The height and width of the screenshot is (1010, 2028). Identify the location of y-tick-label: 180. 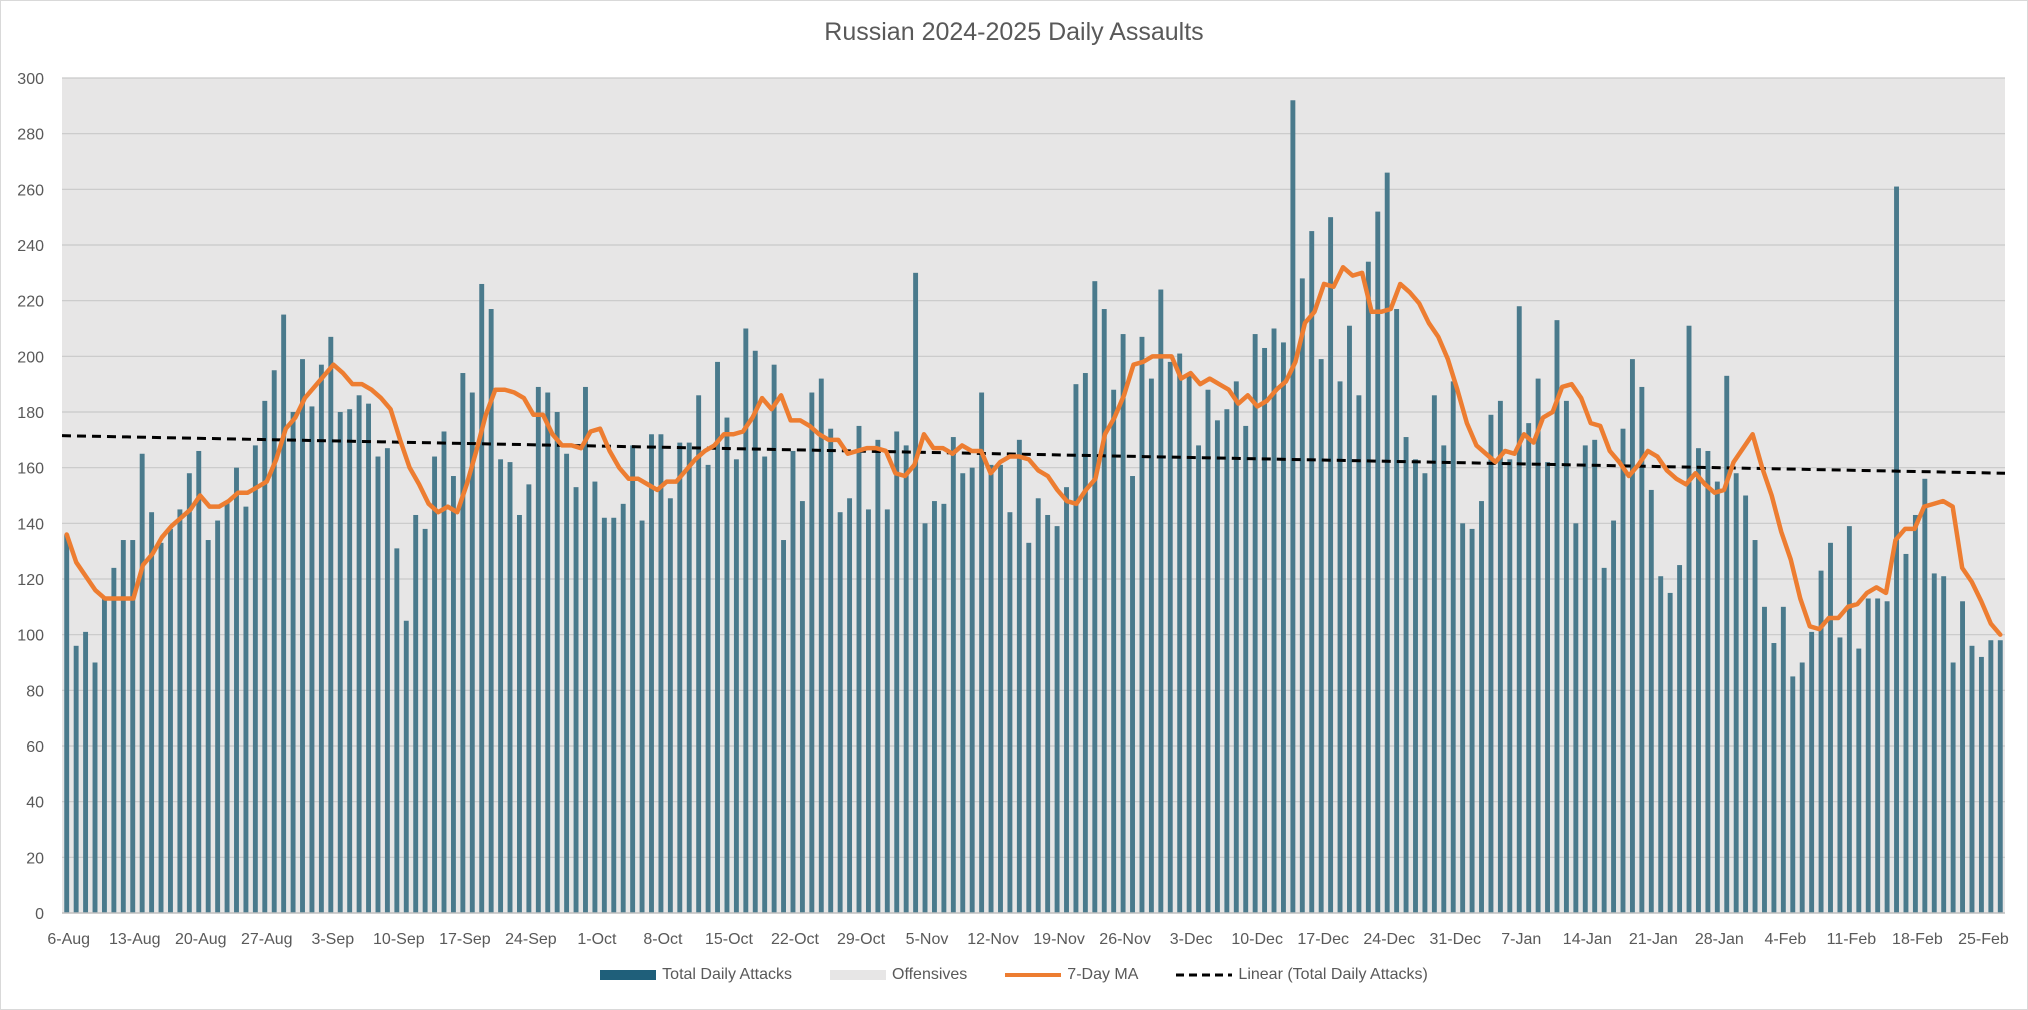
(30, 413).